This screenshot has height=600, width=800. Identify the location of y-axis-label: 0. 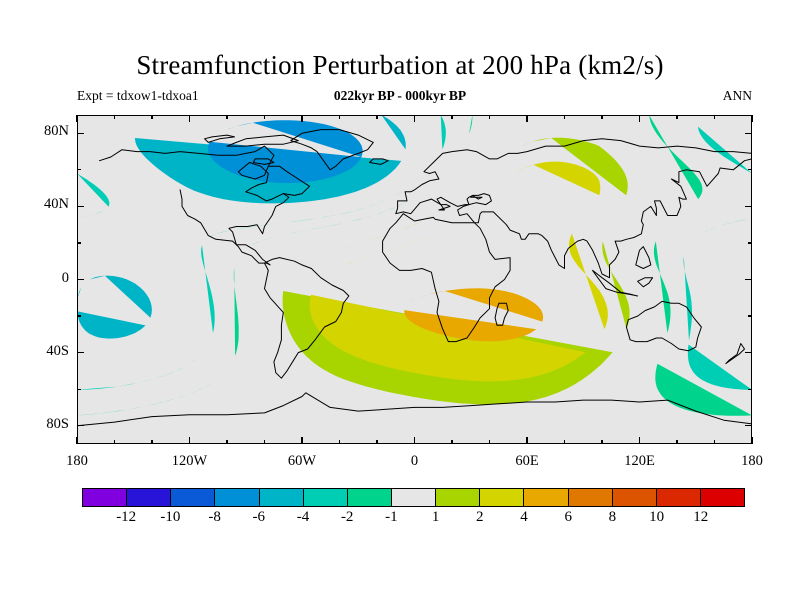
(65, 277).